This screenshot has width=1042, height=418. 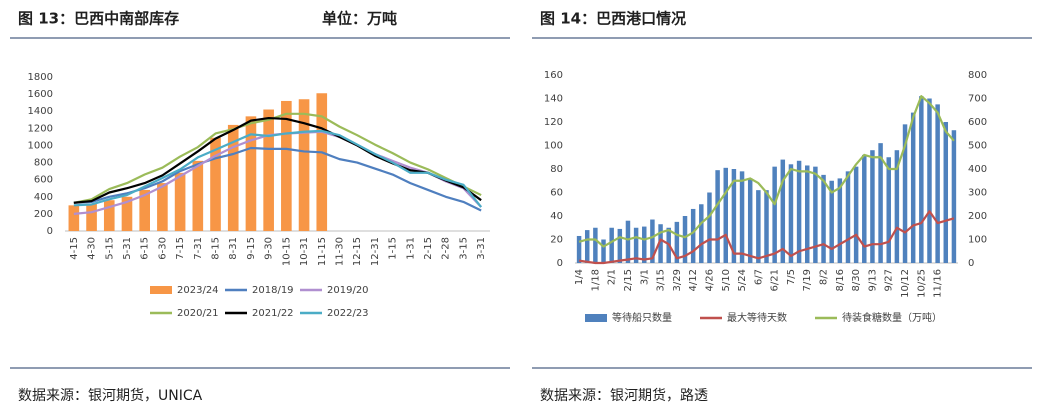 What do you see at coordinates (348, 290) in the screenshot?
I see `legend-label: 2019/20` at bounding box center [348, 290].